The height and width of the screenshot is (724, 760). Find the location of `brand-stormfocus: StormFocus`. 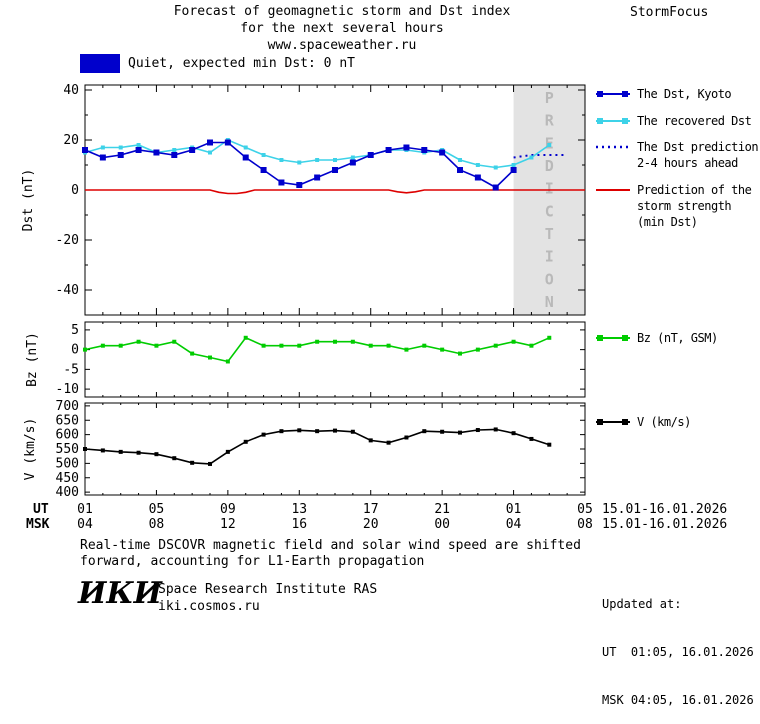

brand-stormfocus: StormFocus is located at coordinates (669, 12).